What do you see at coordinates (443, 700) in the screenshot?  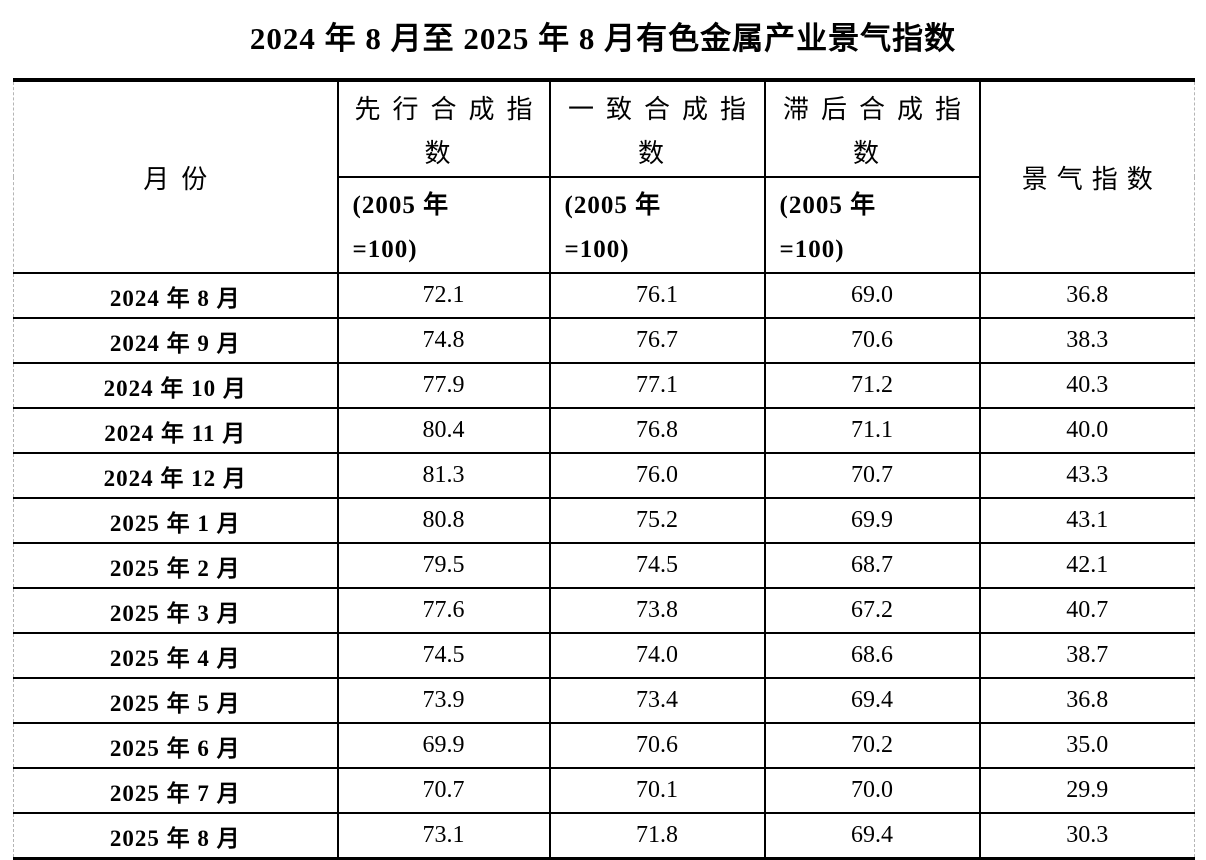 I see `leading-index-cell: 73.9` at bounding box center [443, 700].